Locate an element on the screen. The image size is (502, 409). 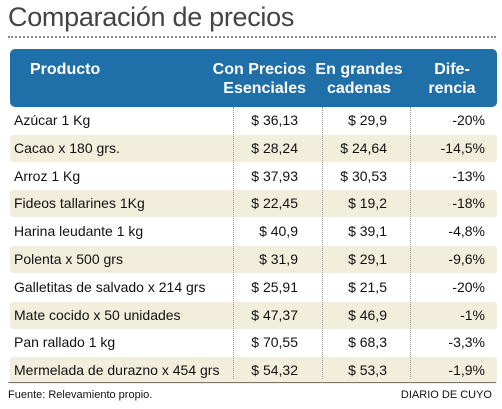
cell-producto: Galletitas de salvado x 214 grs is located at coordinates (110, 286).